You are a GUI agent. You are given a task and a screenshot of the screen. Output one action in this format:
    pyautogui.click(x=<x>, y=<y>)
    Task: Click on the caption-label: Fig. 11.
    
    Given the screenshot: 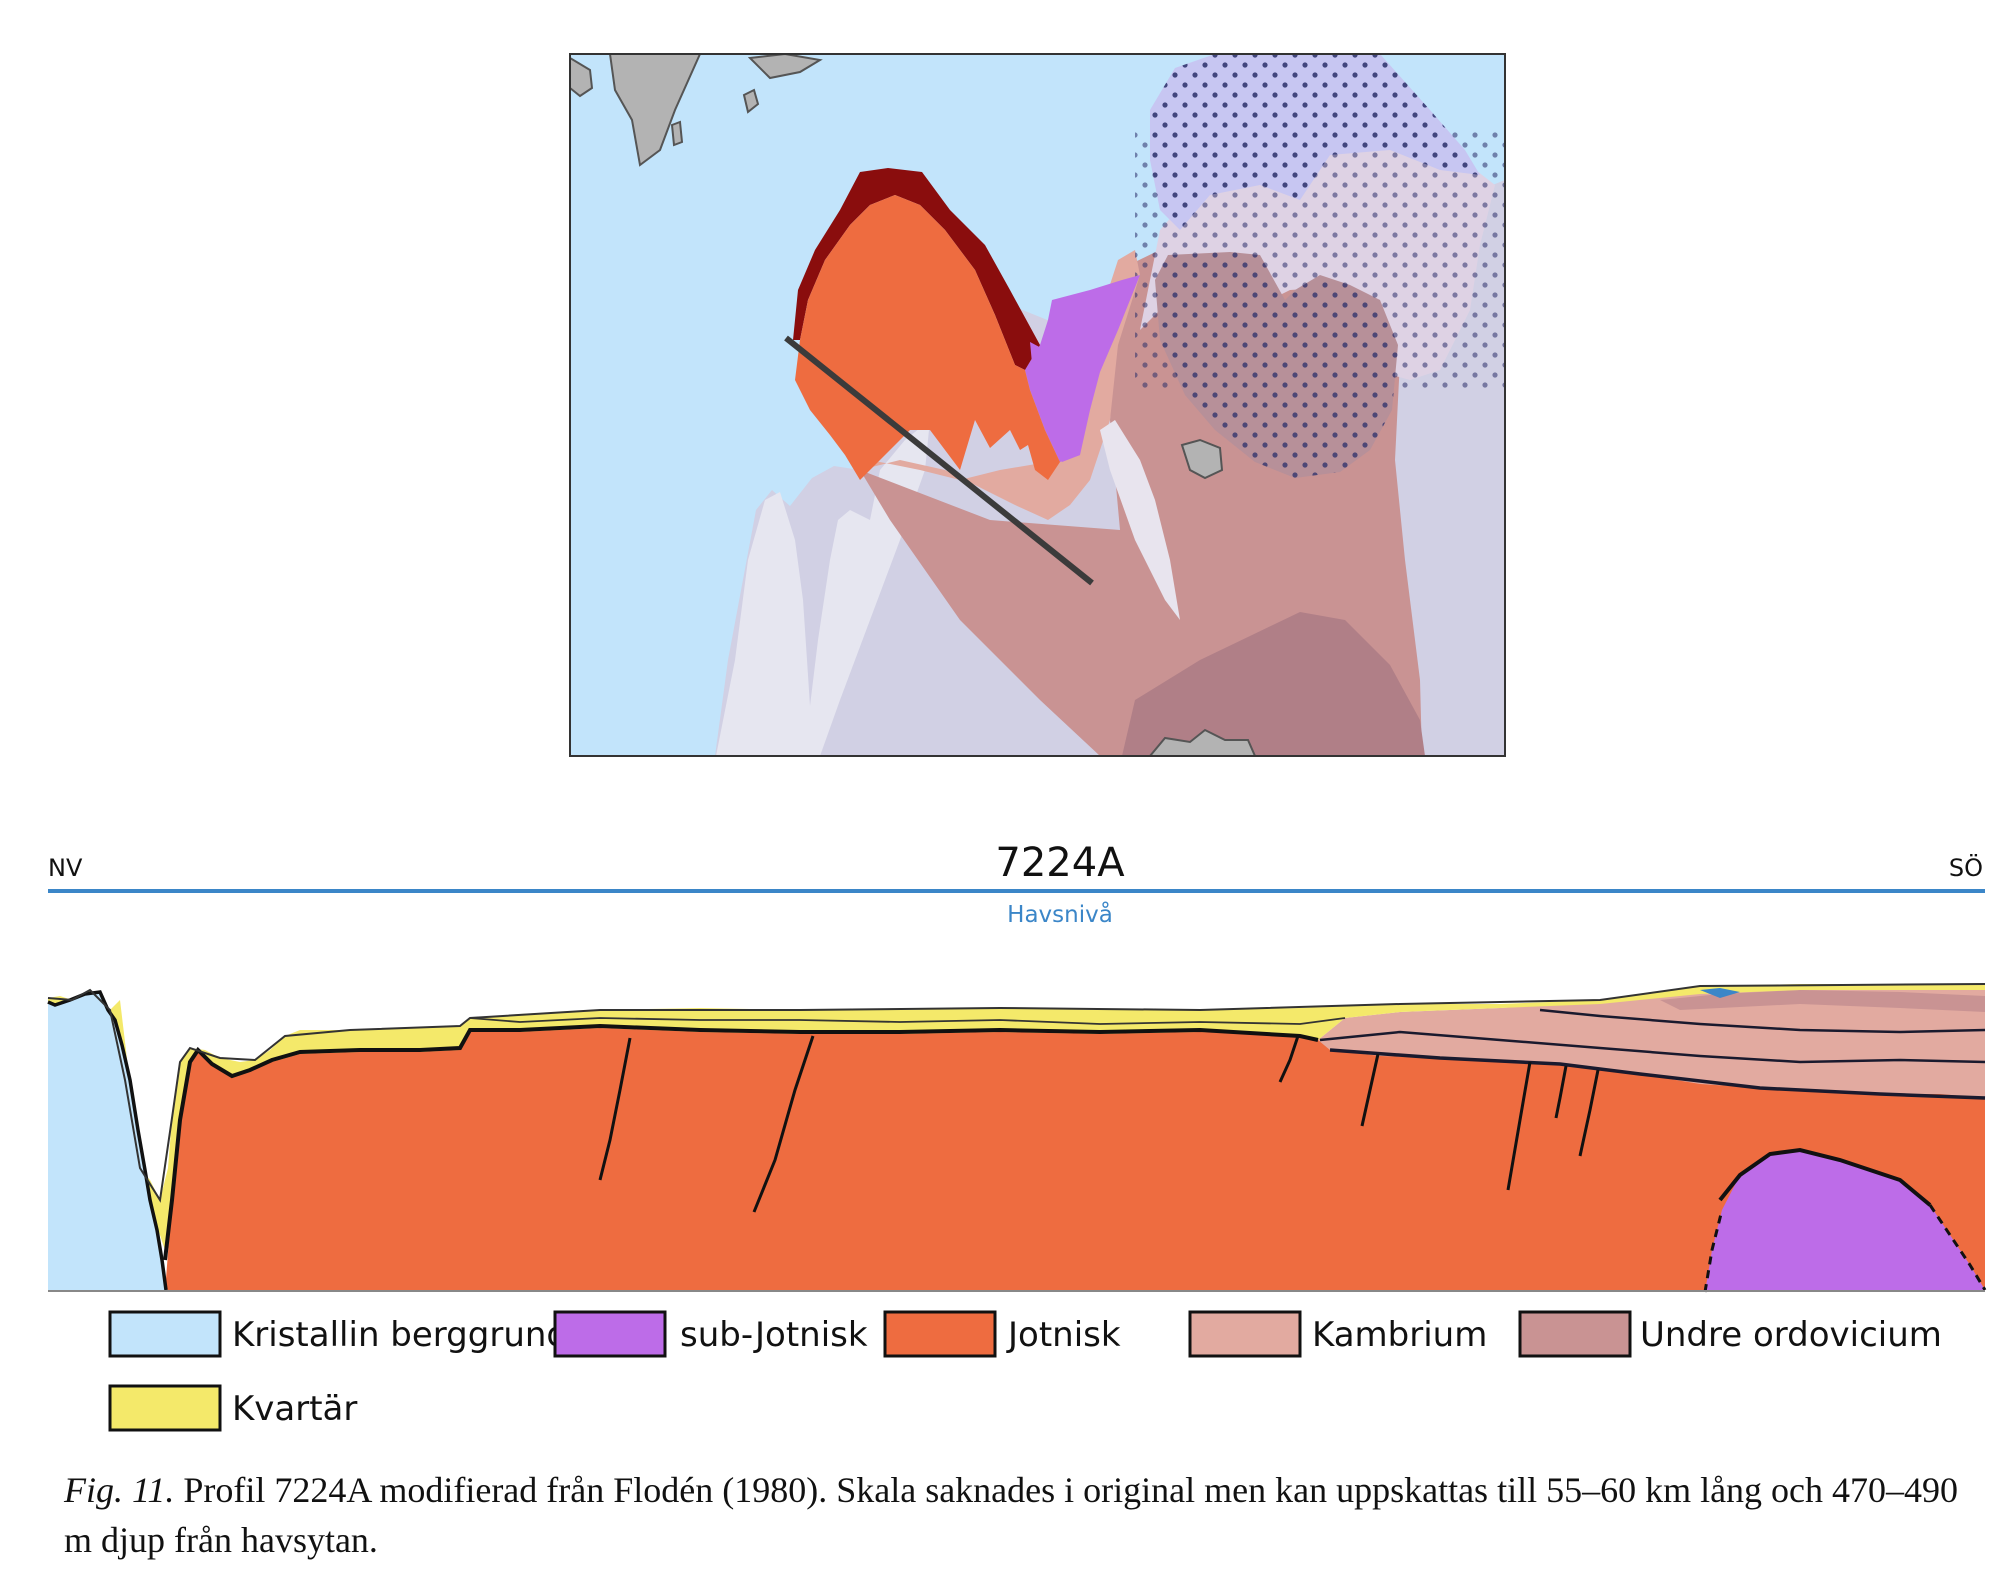 What is the action you would take?
    pyautogui.click(x=119, y=1490)
    